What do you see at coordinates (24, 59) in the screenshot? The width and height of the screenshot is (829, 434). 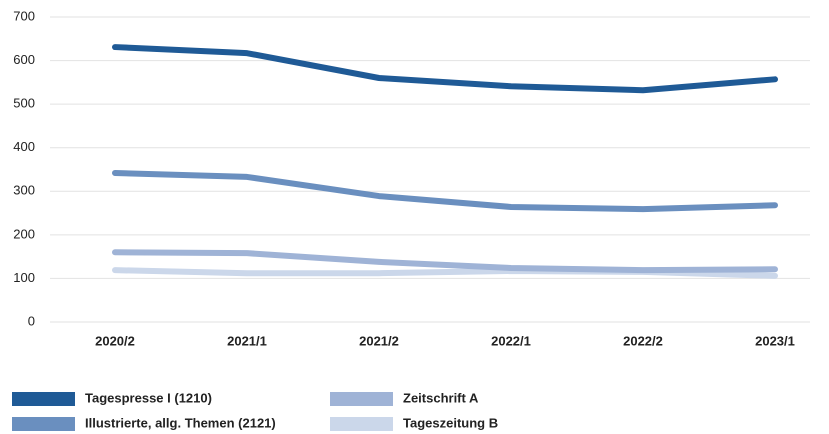 I see `y-tick-label: 600` at bounding box center [24, 59].